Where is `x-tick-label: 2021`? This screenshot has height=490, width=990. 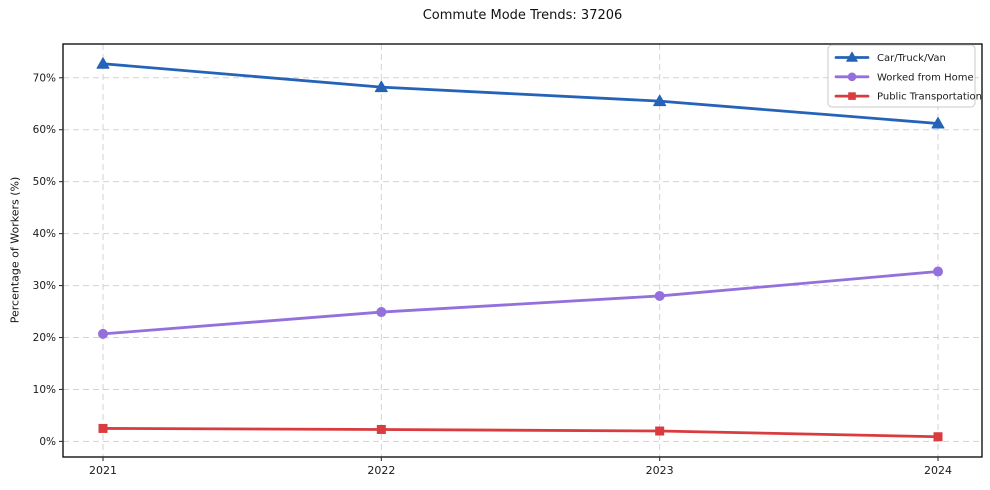 x-tick-label: 2021 is located at coordinates (103, 470).